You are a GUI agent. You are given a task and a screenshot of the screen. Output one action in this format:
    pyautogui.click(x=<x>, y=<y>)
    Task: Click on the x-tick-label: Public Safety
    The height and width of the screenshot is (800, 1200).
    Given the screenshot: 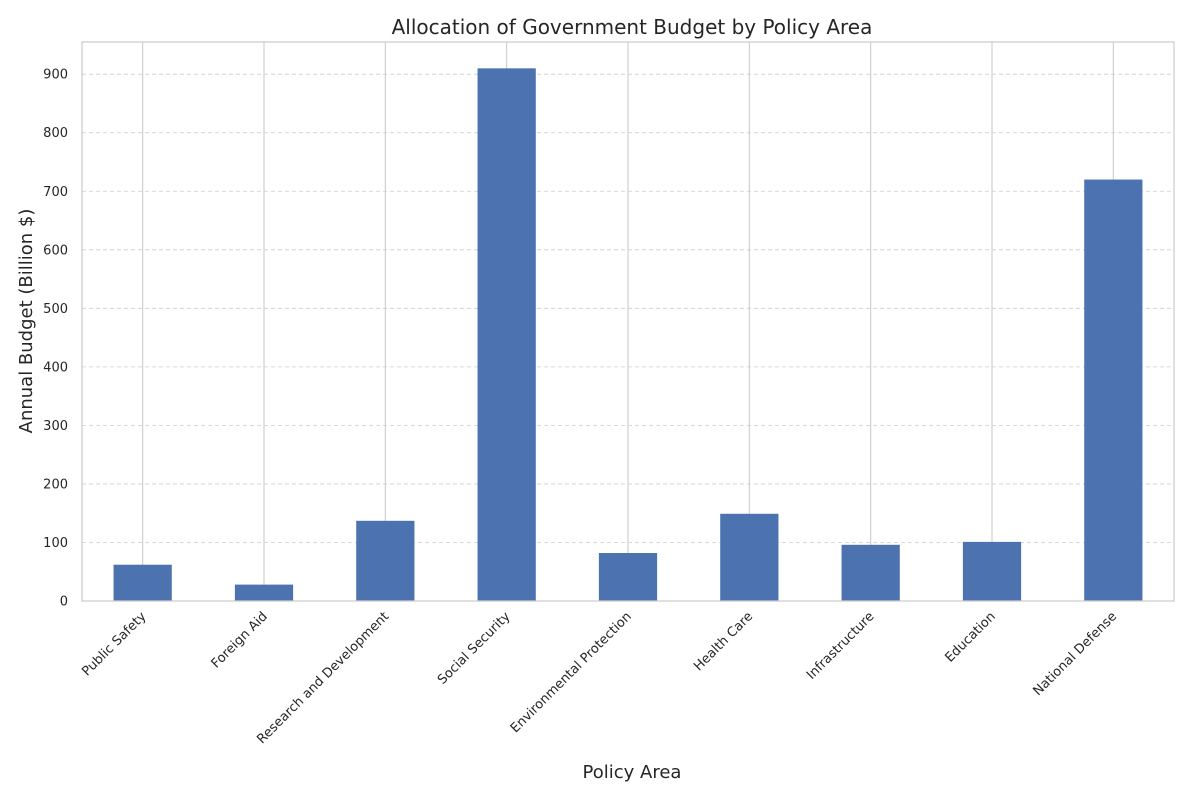 What is the action you would take?
    pyautogui.click(x=114, y=644)
    